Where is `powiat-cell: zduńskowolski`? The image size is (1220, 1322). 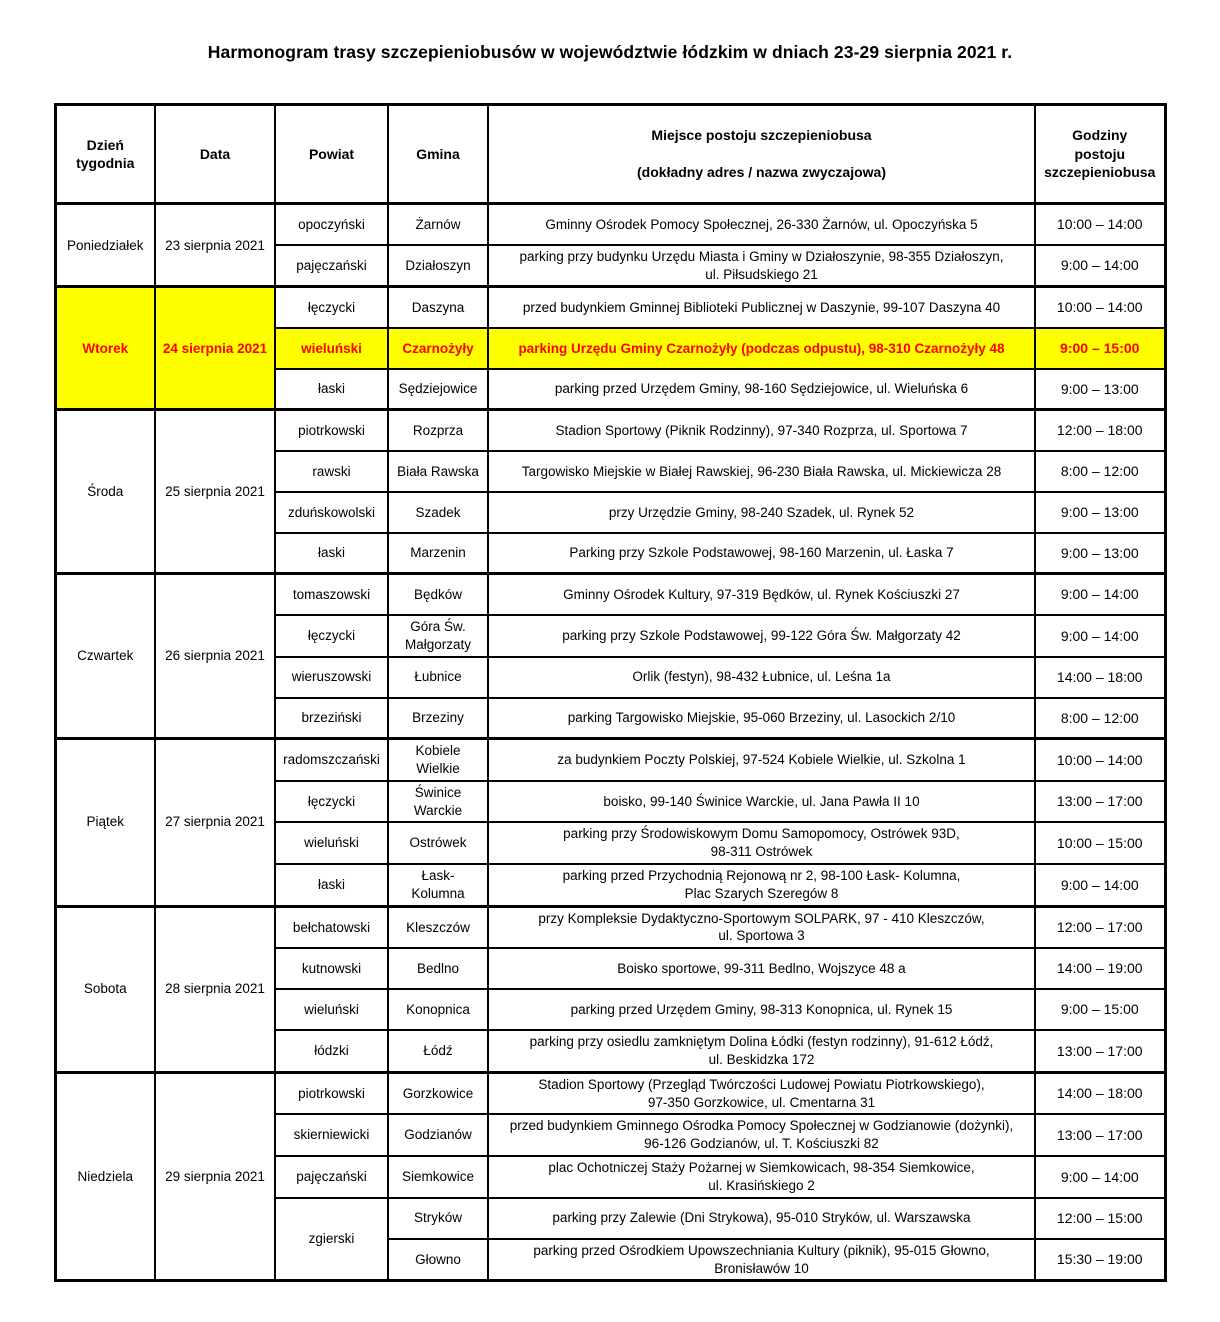 powiat-cell: zduńskowolski is located at coordinates (331, 512).